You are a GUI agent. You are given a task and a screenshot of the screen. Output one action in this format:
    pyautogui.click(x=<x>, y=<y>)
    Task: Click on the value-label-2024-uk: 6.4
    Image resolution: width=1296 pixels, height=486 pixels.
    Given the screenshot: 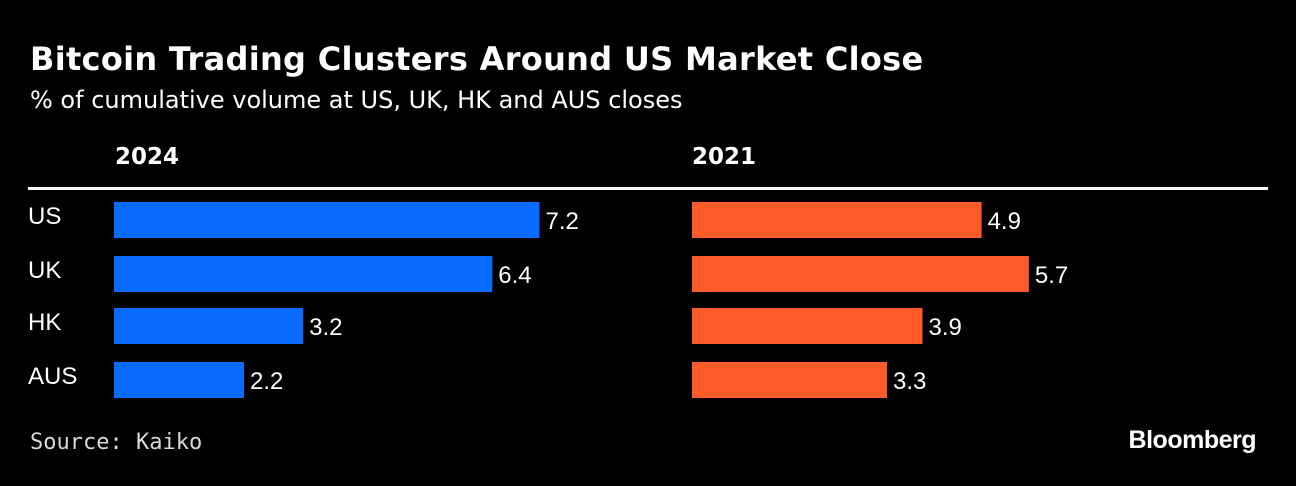 What is the action you would take?
    pyautogui.click(x=514, y=275)
    